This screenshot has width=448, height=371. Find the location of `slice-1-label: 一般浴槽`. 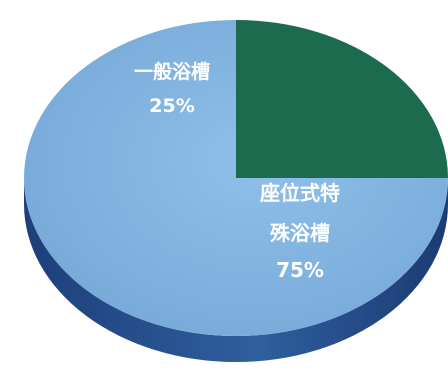

slice-1-label: 一般浴槽 is located at coordinates (172, 71).